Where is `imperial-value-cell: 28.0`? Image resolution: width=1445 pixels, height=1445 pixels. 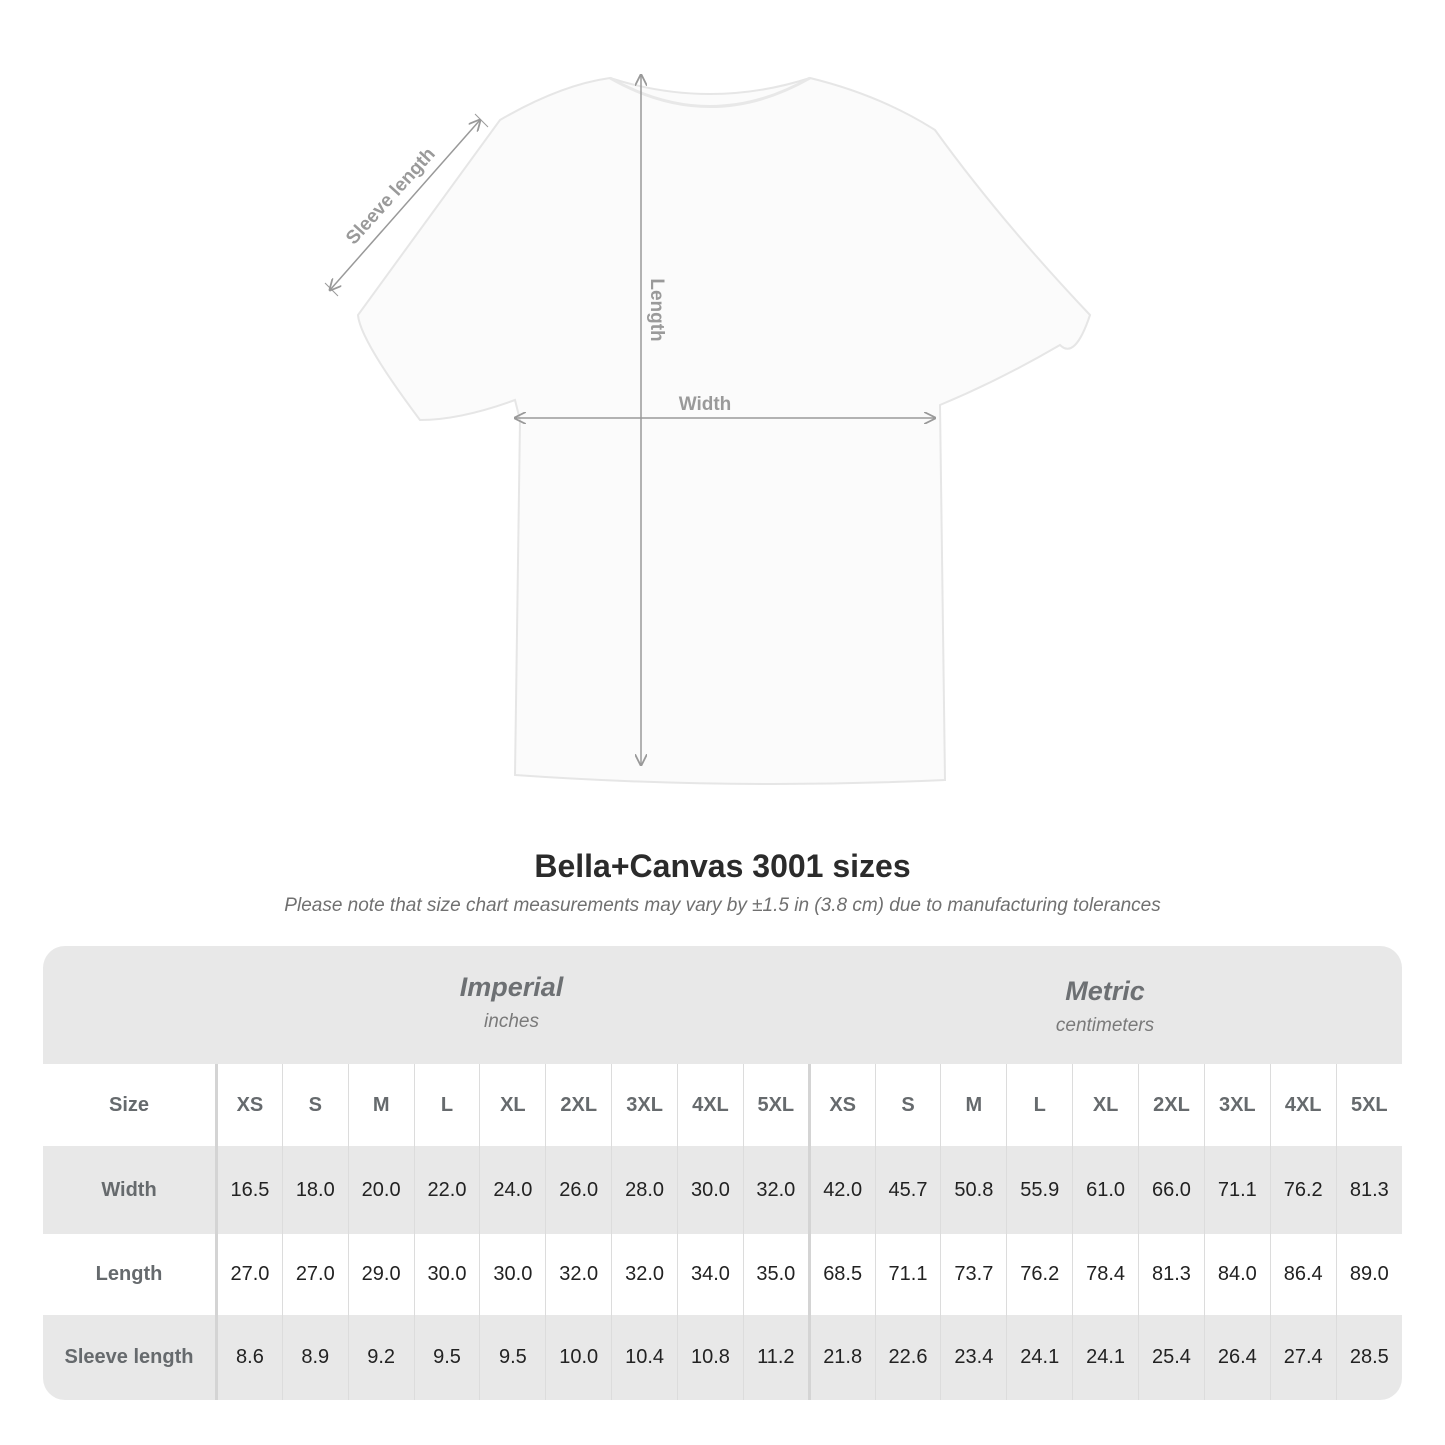 imperial-value-cell: 28.0 is located at coordinates (644, 1190).